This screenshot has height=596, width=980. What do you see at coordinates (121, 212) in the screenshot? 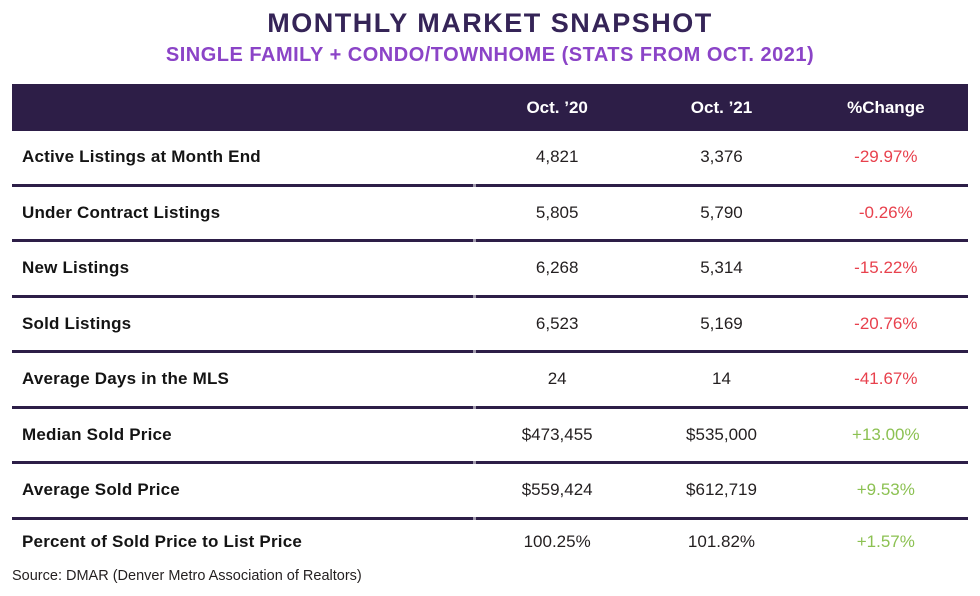
I see `row-label: Under Contract Listings` at bounding box center [121, 212].